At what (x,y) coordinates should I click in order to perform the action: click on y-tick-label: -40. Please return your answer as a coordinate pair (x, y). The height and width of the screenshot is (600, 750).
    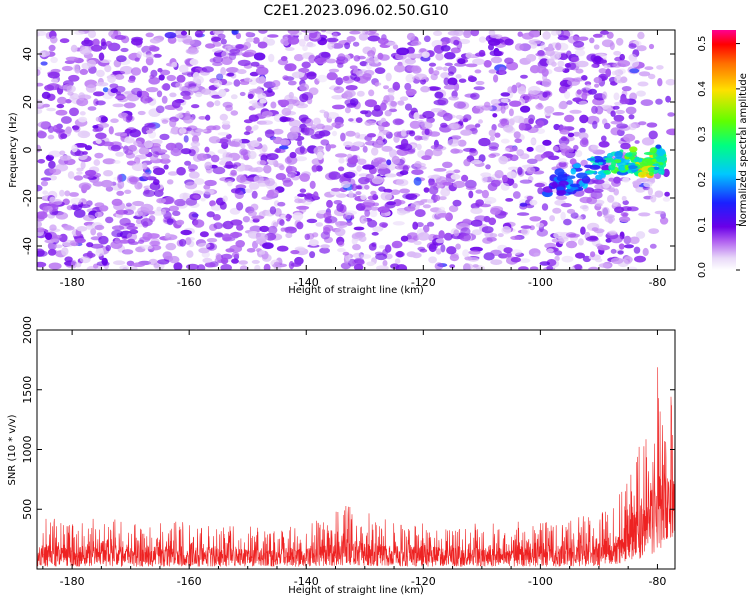
    Looking at the image, I should click on (27, 246).